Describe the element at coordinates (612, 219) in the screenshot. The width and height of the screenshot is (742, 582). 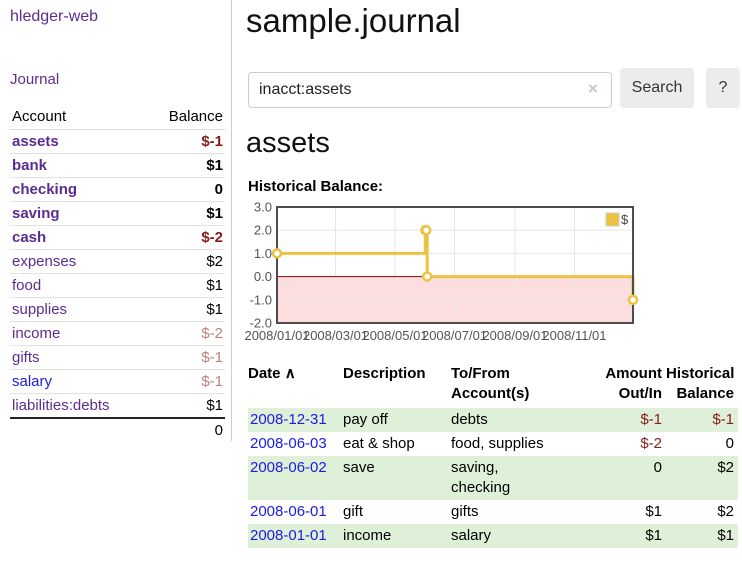
I see `legend-swatch` at that location.